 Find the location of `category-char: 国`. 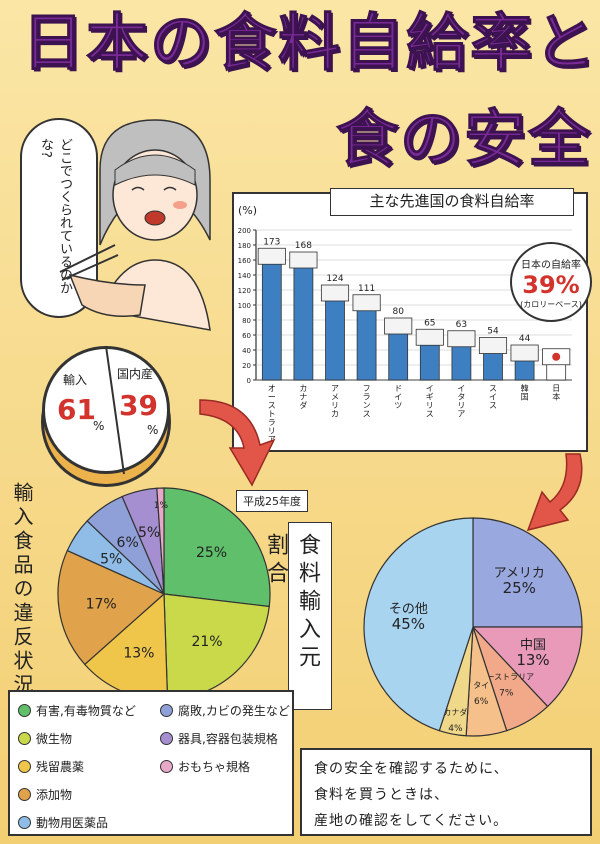

category-char: 国 is located at coordinates (525, 397).